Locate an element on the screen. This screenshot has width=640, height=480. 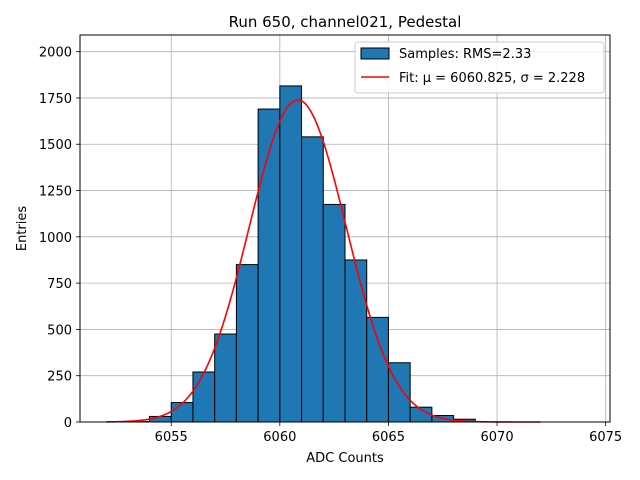
x-axis-ticks: 6055 6060 6065 6070 6075 is located at coordinates (388, 433).